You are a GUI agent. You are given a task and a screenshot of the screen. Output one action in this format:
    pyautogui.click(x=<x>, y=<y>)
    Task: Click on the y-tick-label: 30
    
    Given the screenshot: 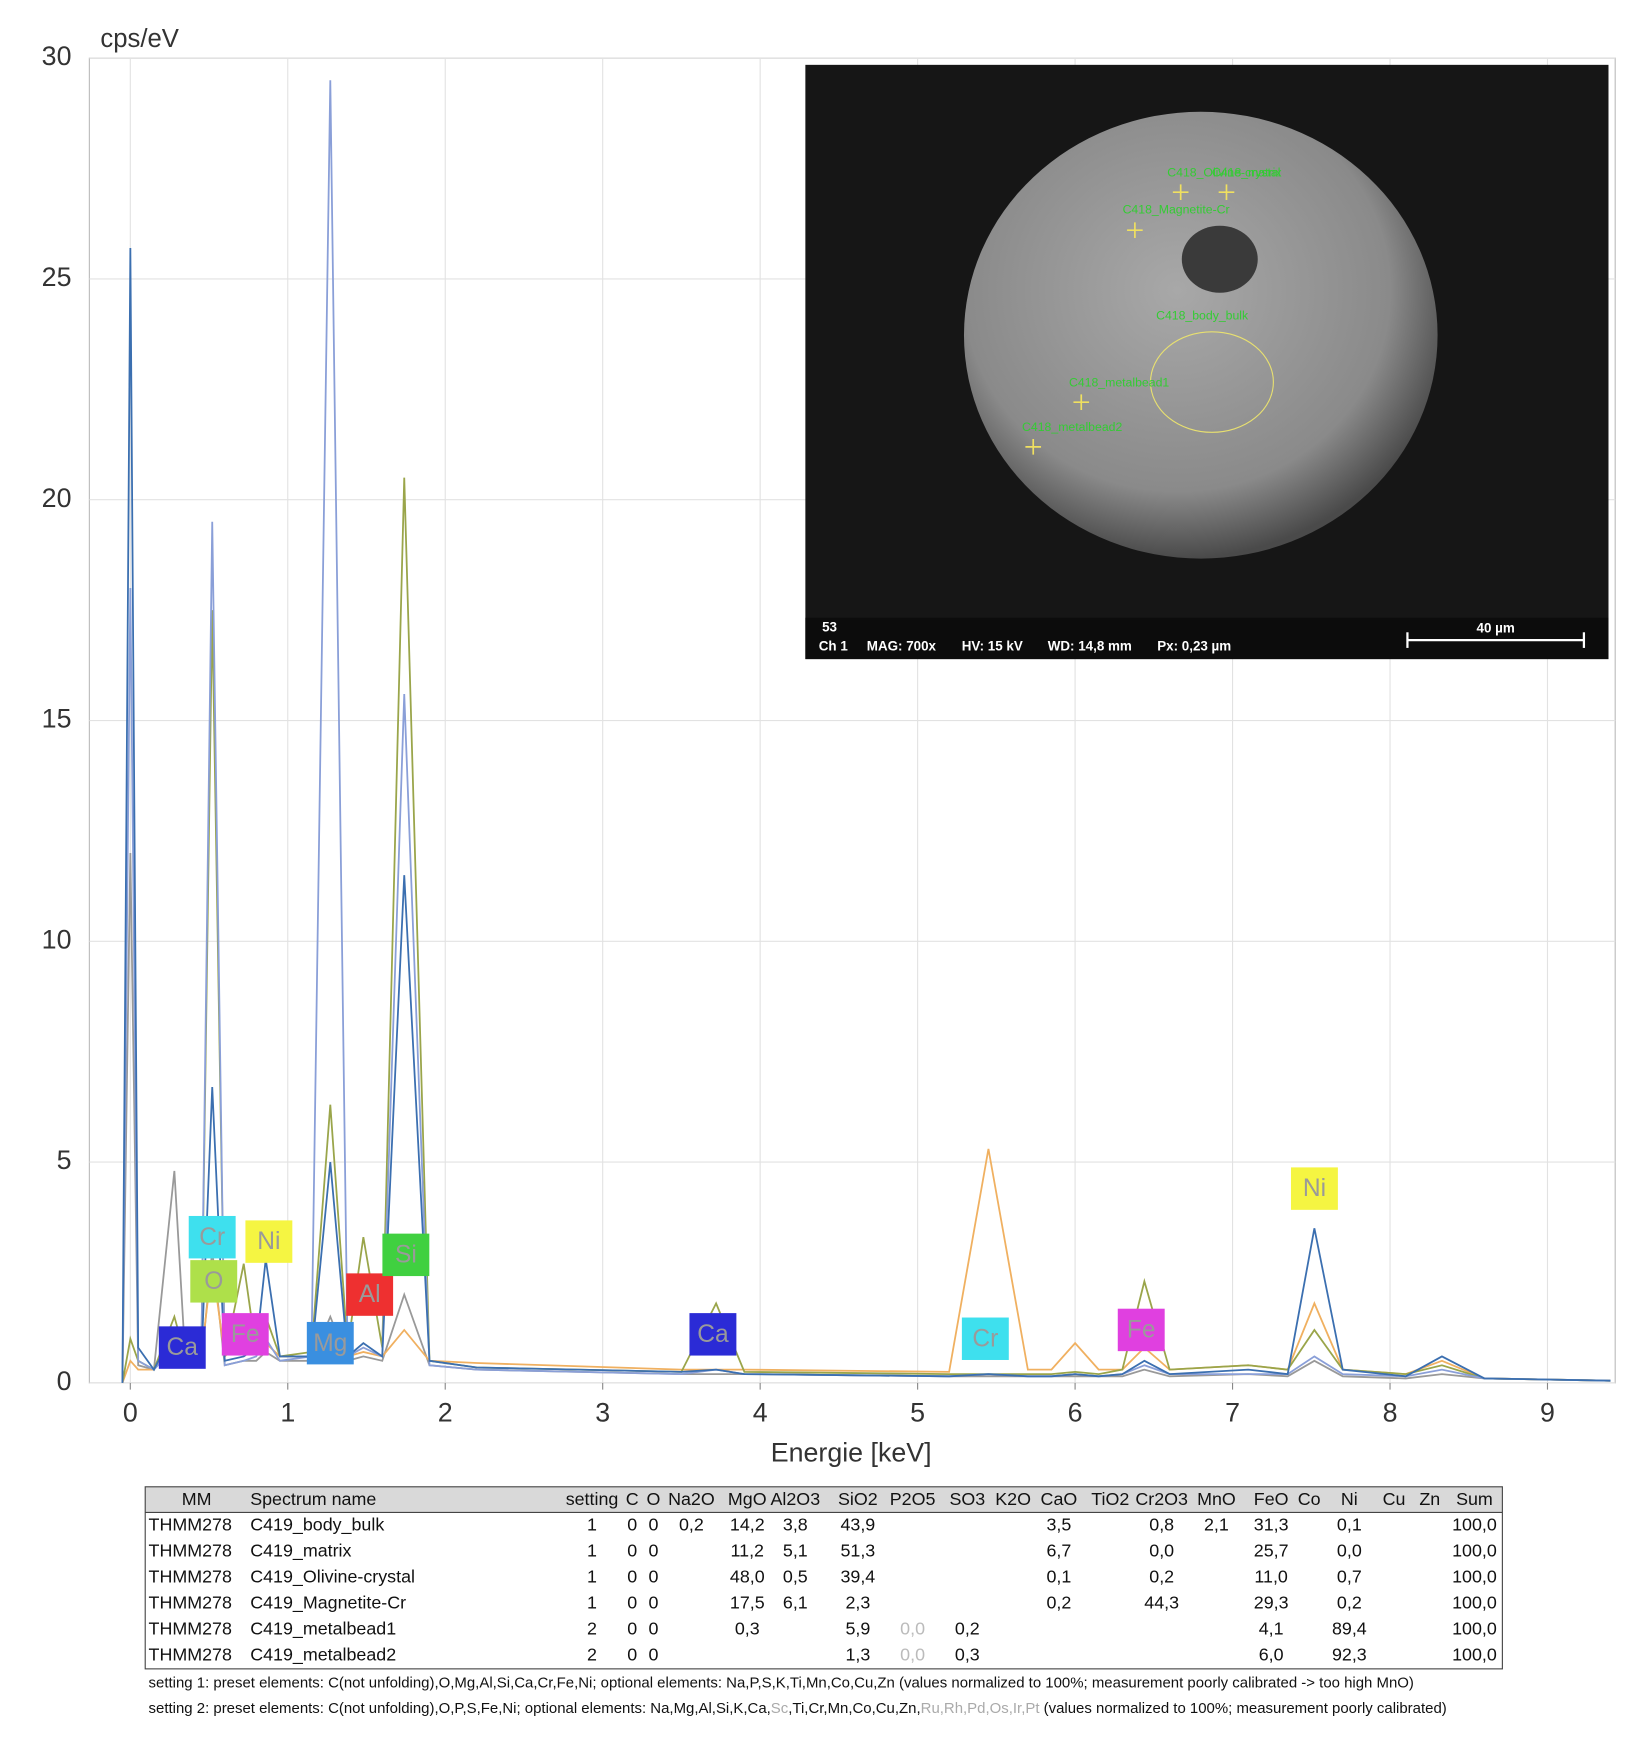 What is the action you would take?
    pyautogui.click(x=57, y=56)
    